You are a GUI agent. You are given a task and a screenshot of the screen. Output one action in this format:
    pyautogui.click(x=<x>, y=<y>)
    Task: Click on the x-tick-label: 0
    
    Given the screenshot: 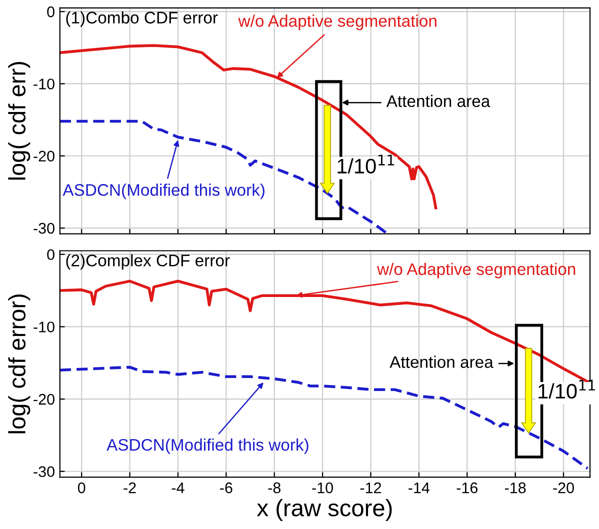 What is the action you would take?
    pyautogui.click(x=82, y=488)
    